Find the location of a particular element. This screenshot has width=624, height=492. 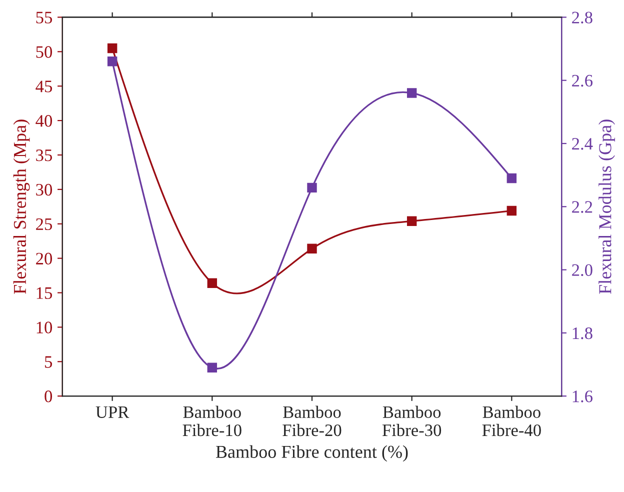

y2-tick-label: 2.8 is located at coordinates (582, 18).